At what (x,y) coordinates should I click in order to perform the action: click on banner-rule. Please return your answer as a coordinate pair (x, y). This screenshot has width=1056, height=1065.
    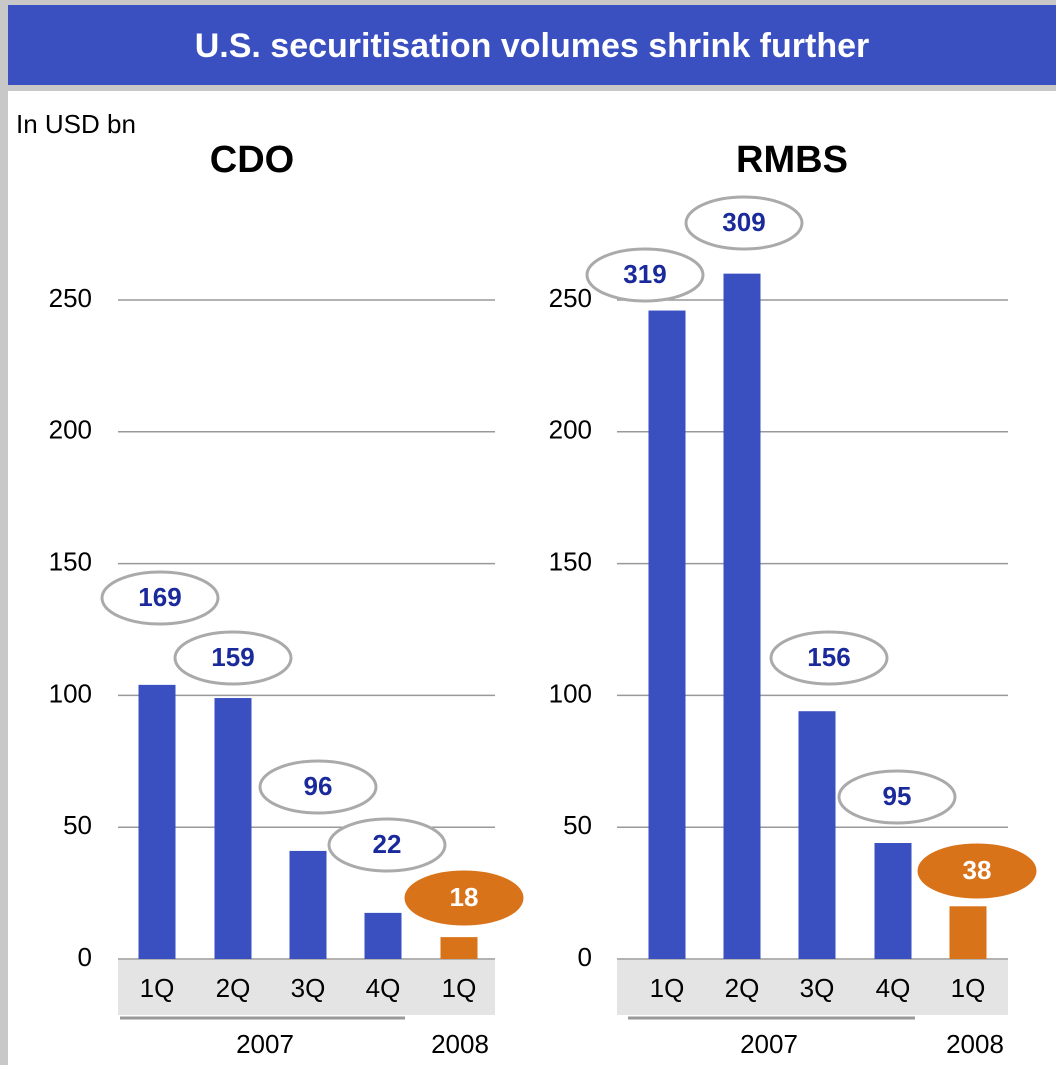
    Looking at the image, I should click on (532, 88).